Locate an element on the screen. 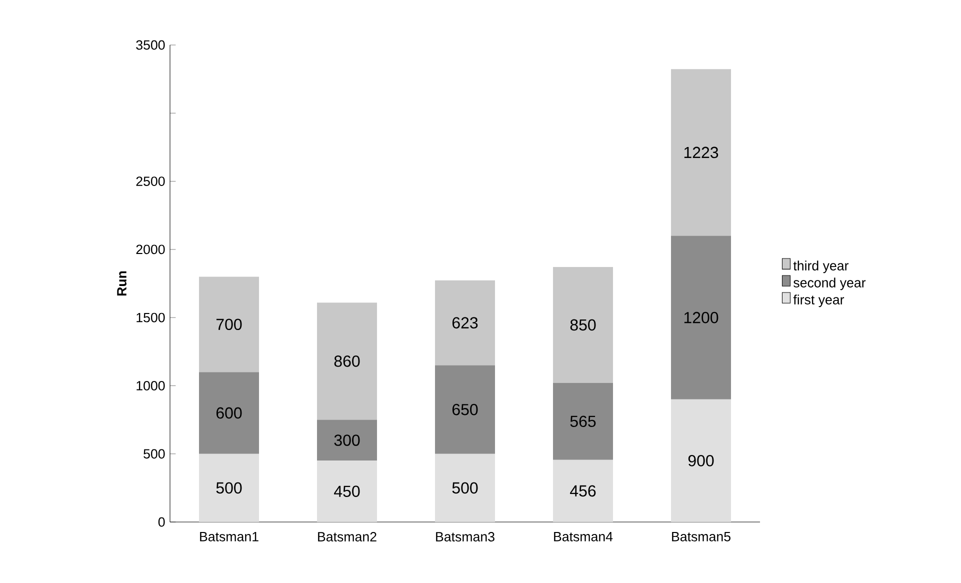 Image resolution: width=961 pixels, height=583 pixels. data-label: 456 is located at coordinates (583, 491).